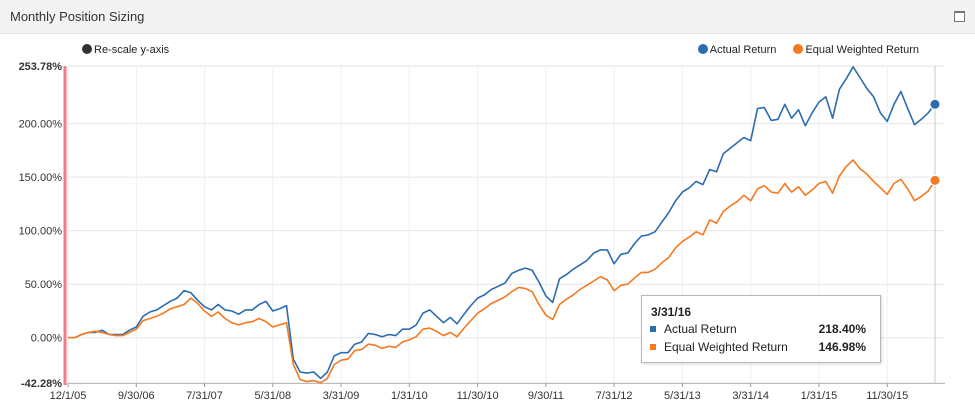 Image resolution: width=975 pixels, height=406 pixels. What do you see at coordinates (842, 329) in the screenshot?
I see `tooltip-value: 218.40%` at bounding box center [842, 329].